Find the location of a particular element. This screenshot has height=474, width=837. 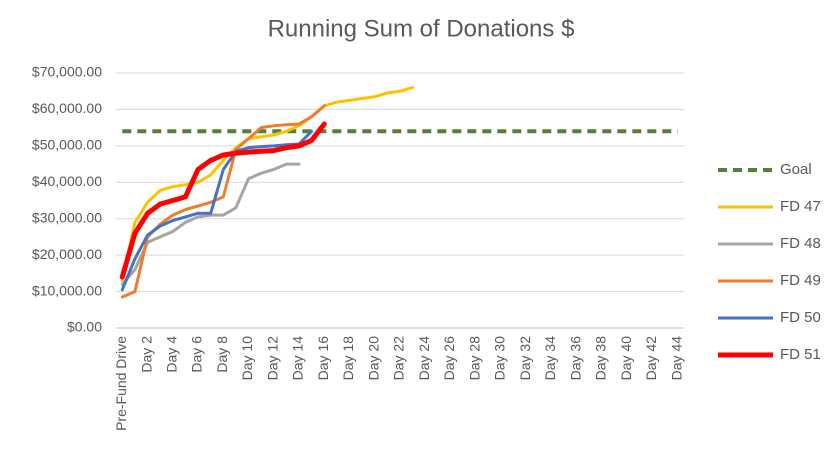

legend-label: FD 47 is located at coordinates (800, 206).